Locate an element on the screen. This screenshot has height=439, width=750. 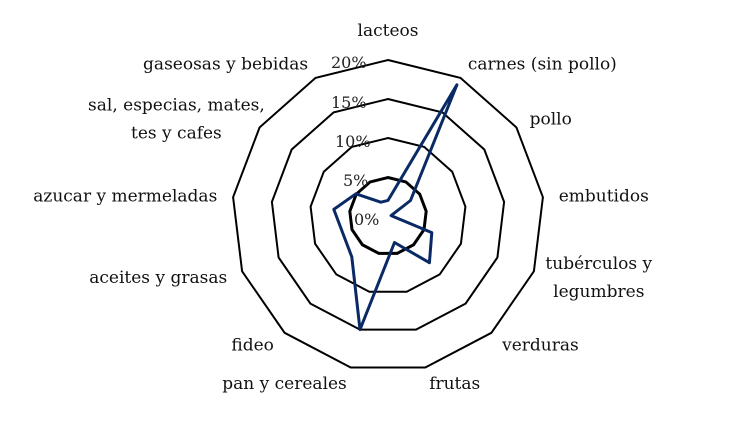
category-label: carnes (sin pollo) is located at coordinates (542, 65).